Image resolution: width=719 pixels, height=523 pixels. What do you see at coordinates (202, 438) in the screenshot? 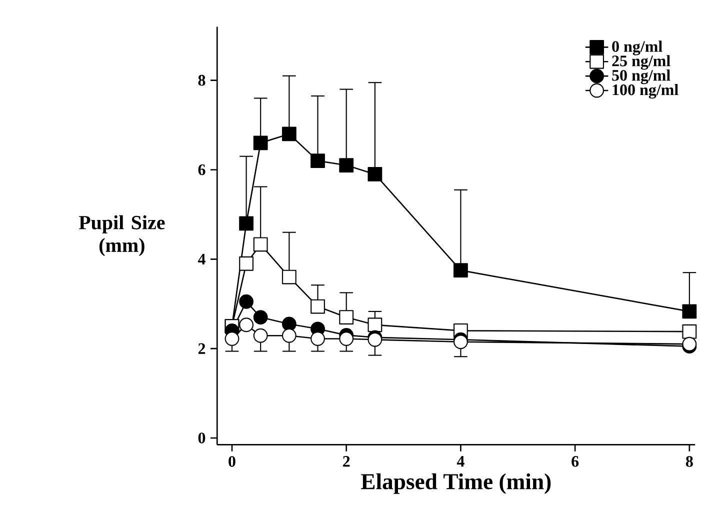
I see `y-tick-label: 0` at bounding box center [202, 438].